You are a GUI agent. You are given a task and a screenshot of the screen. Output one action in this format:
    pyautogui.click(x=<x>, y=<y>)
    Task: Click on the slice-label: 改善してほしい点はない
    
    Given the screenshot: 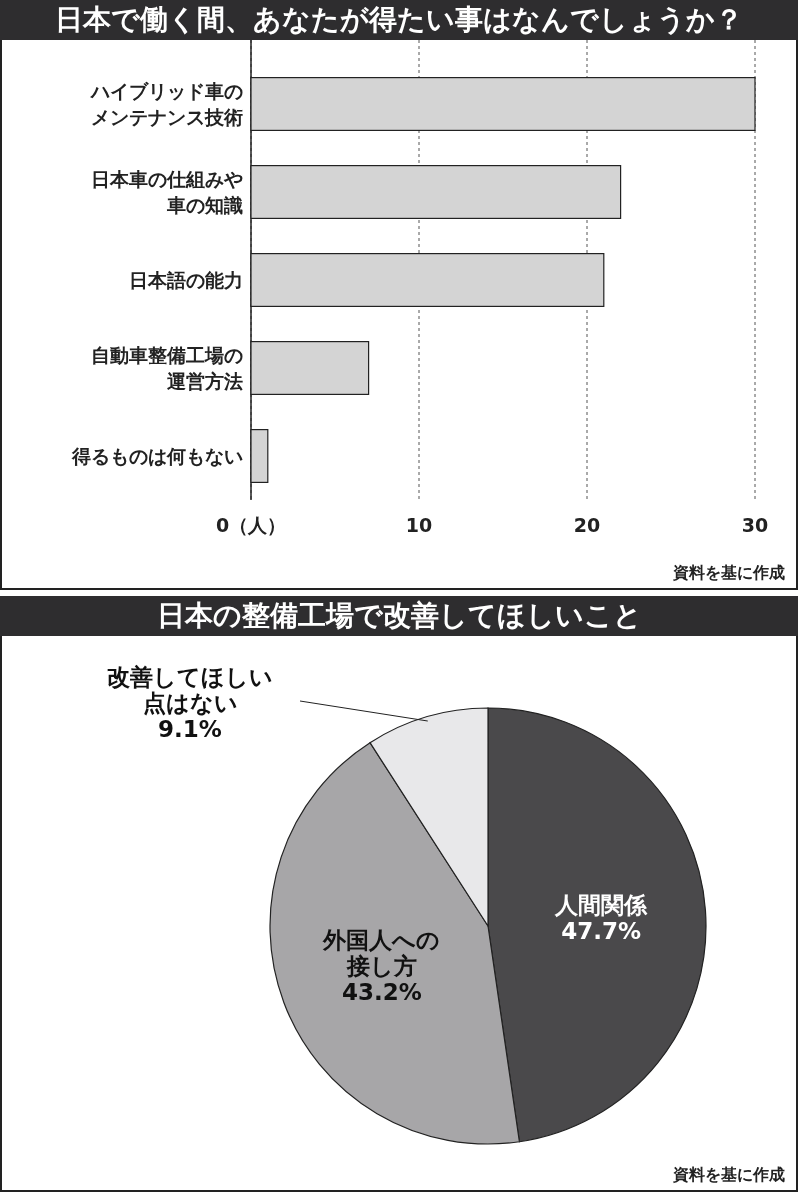 What is the action you would take?
    pyautogui.click(x=190, y=690)
    